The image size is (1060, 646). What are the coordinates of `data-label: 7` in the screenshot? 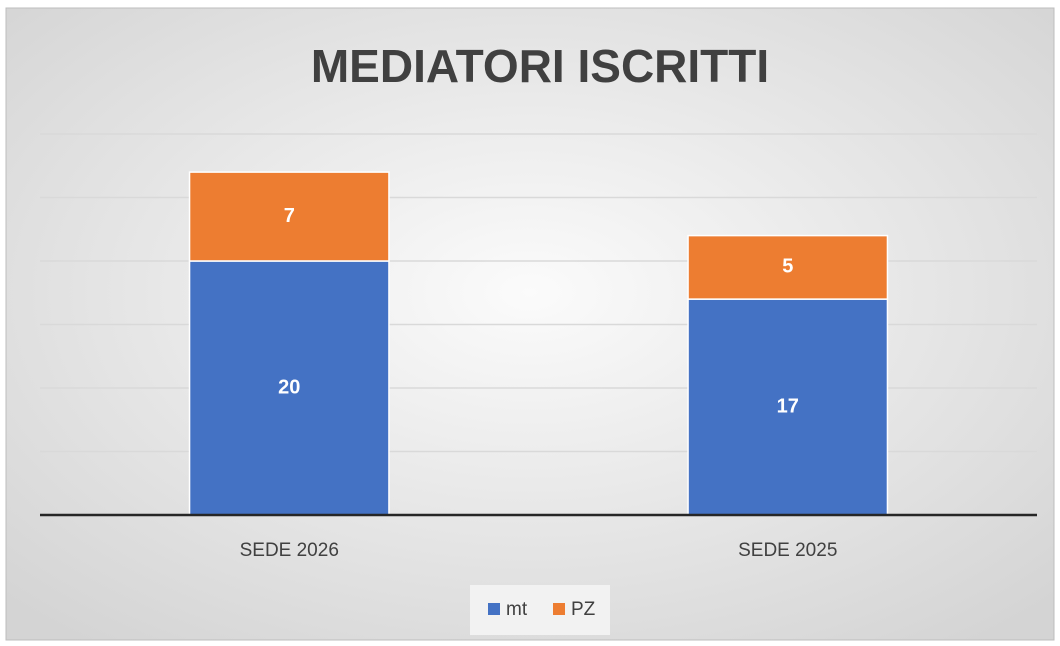 It's located at (289, 216).